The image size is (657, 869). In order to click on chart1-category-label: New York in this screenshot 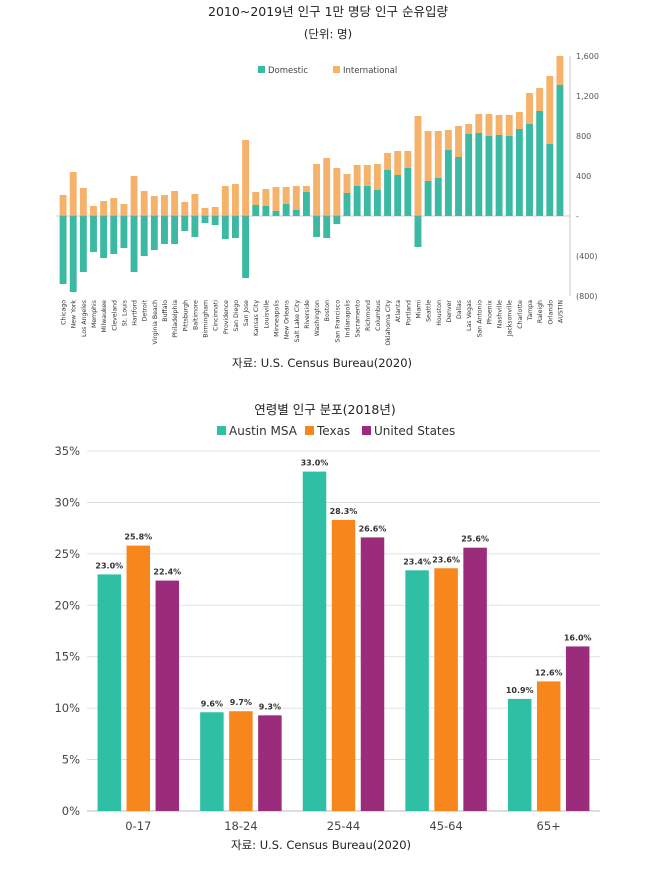, I will do `click(74, 314)`.